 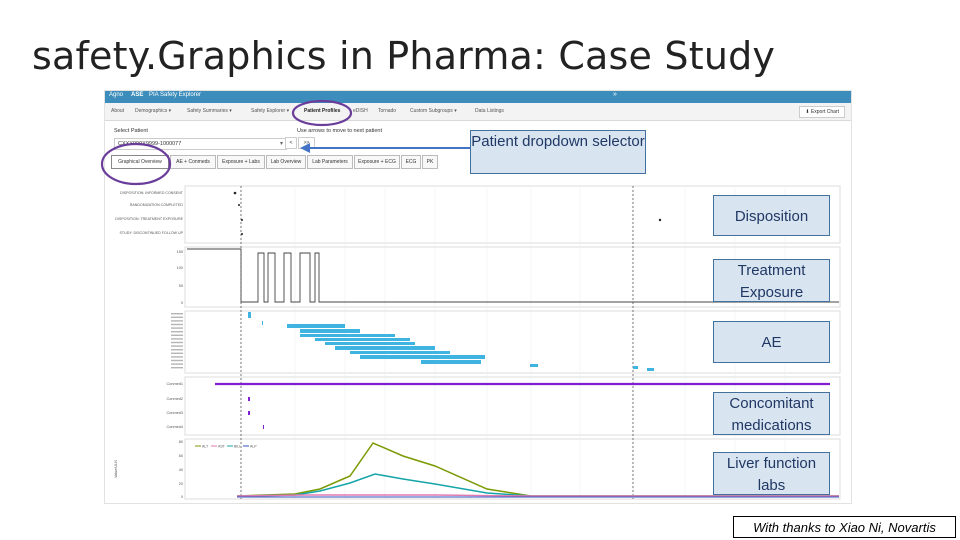 I want to click on tab-ecg: ECG, so click(x=411, y=162).